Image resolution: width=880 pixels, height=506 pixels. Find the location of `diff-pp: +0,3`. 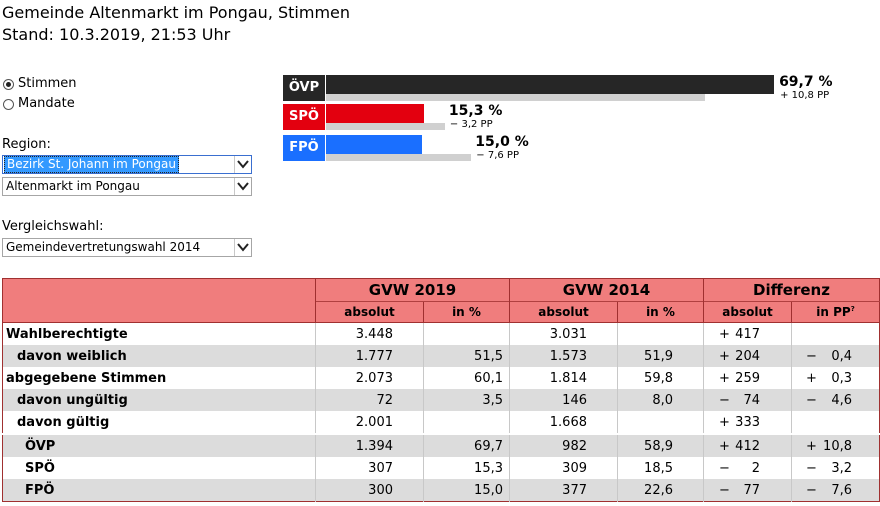

diff-pp: +0,3 is located at coordinates (835, 378).